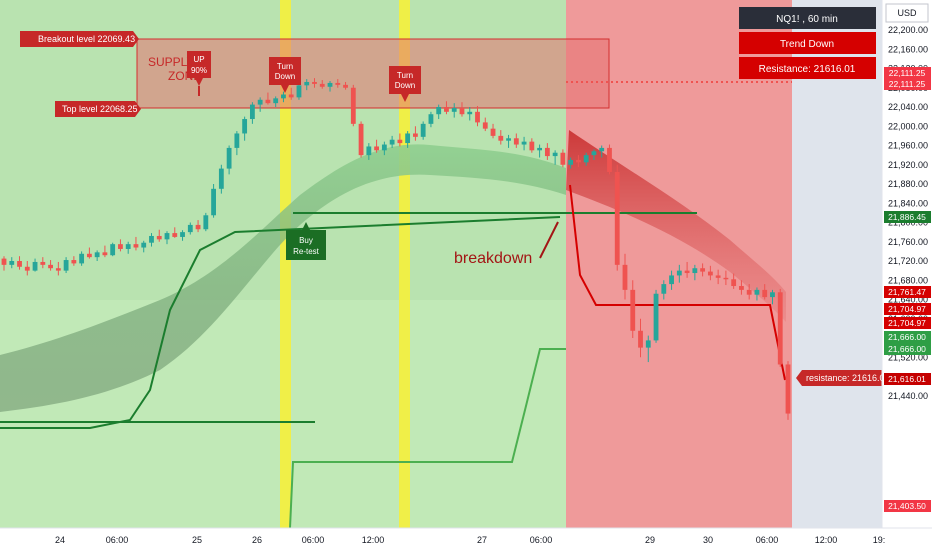  Describe the element at coordinates (285, 75) in the screenshot. I see `turn-down-marker-1: Turn Down` at that location.